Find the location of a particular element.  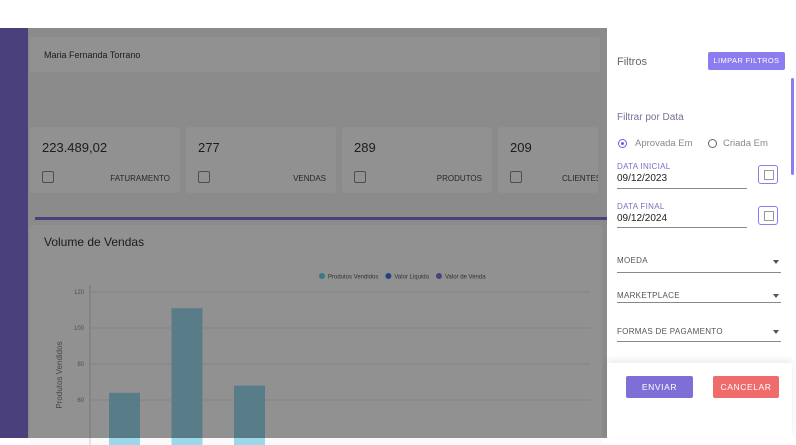

legend-label: Produtos Vendidos is located at coordinates (353, 278).